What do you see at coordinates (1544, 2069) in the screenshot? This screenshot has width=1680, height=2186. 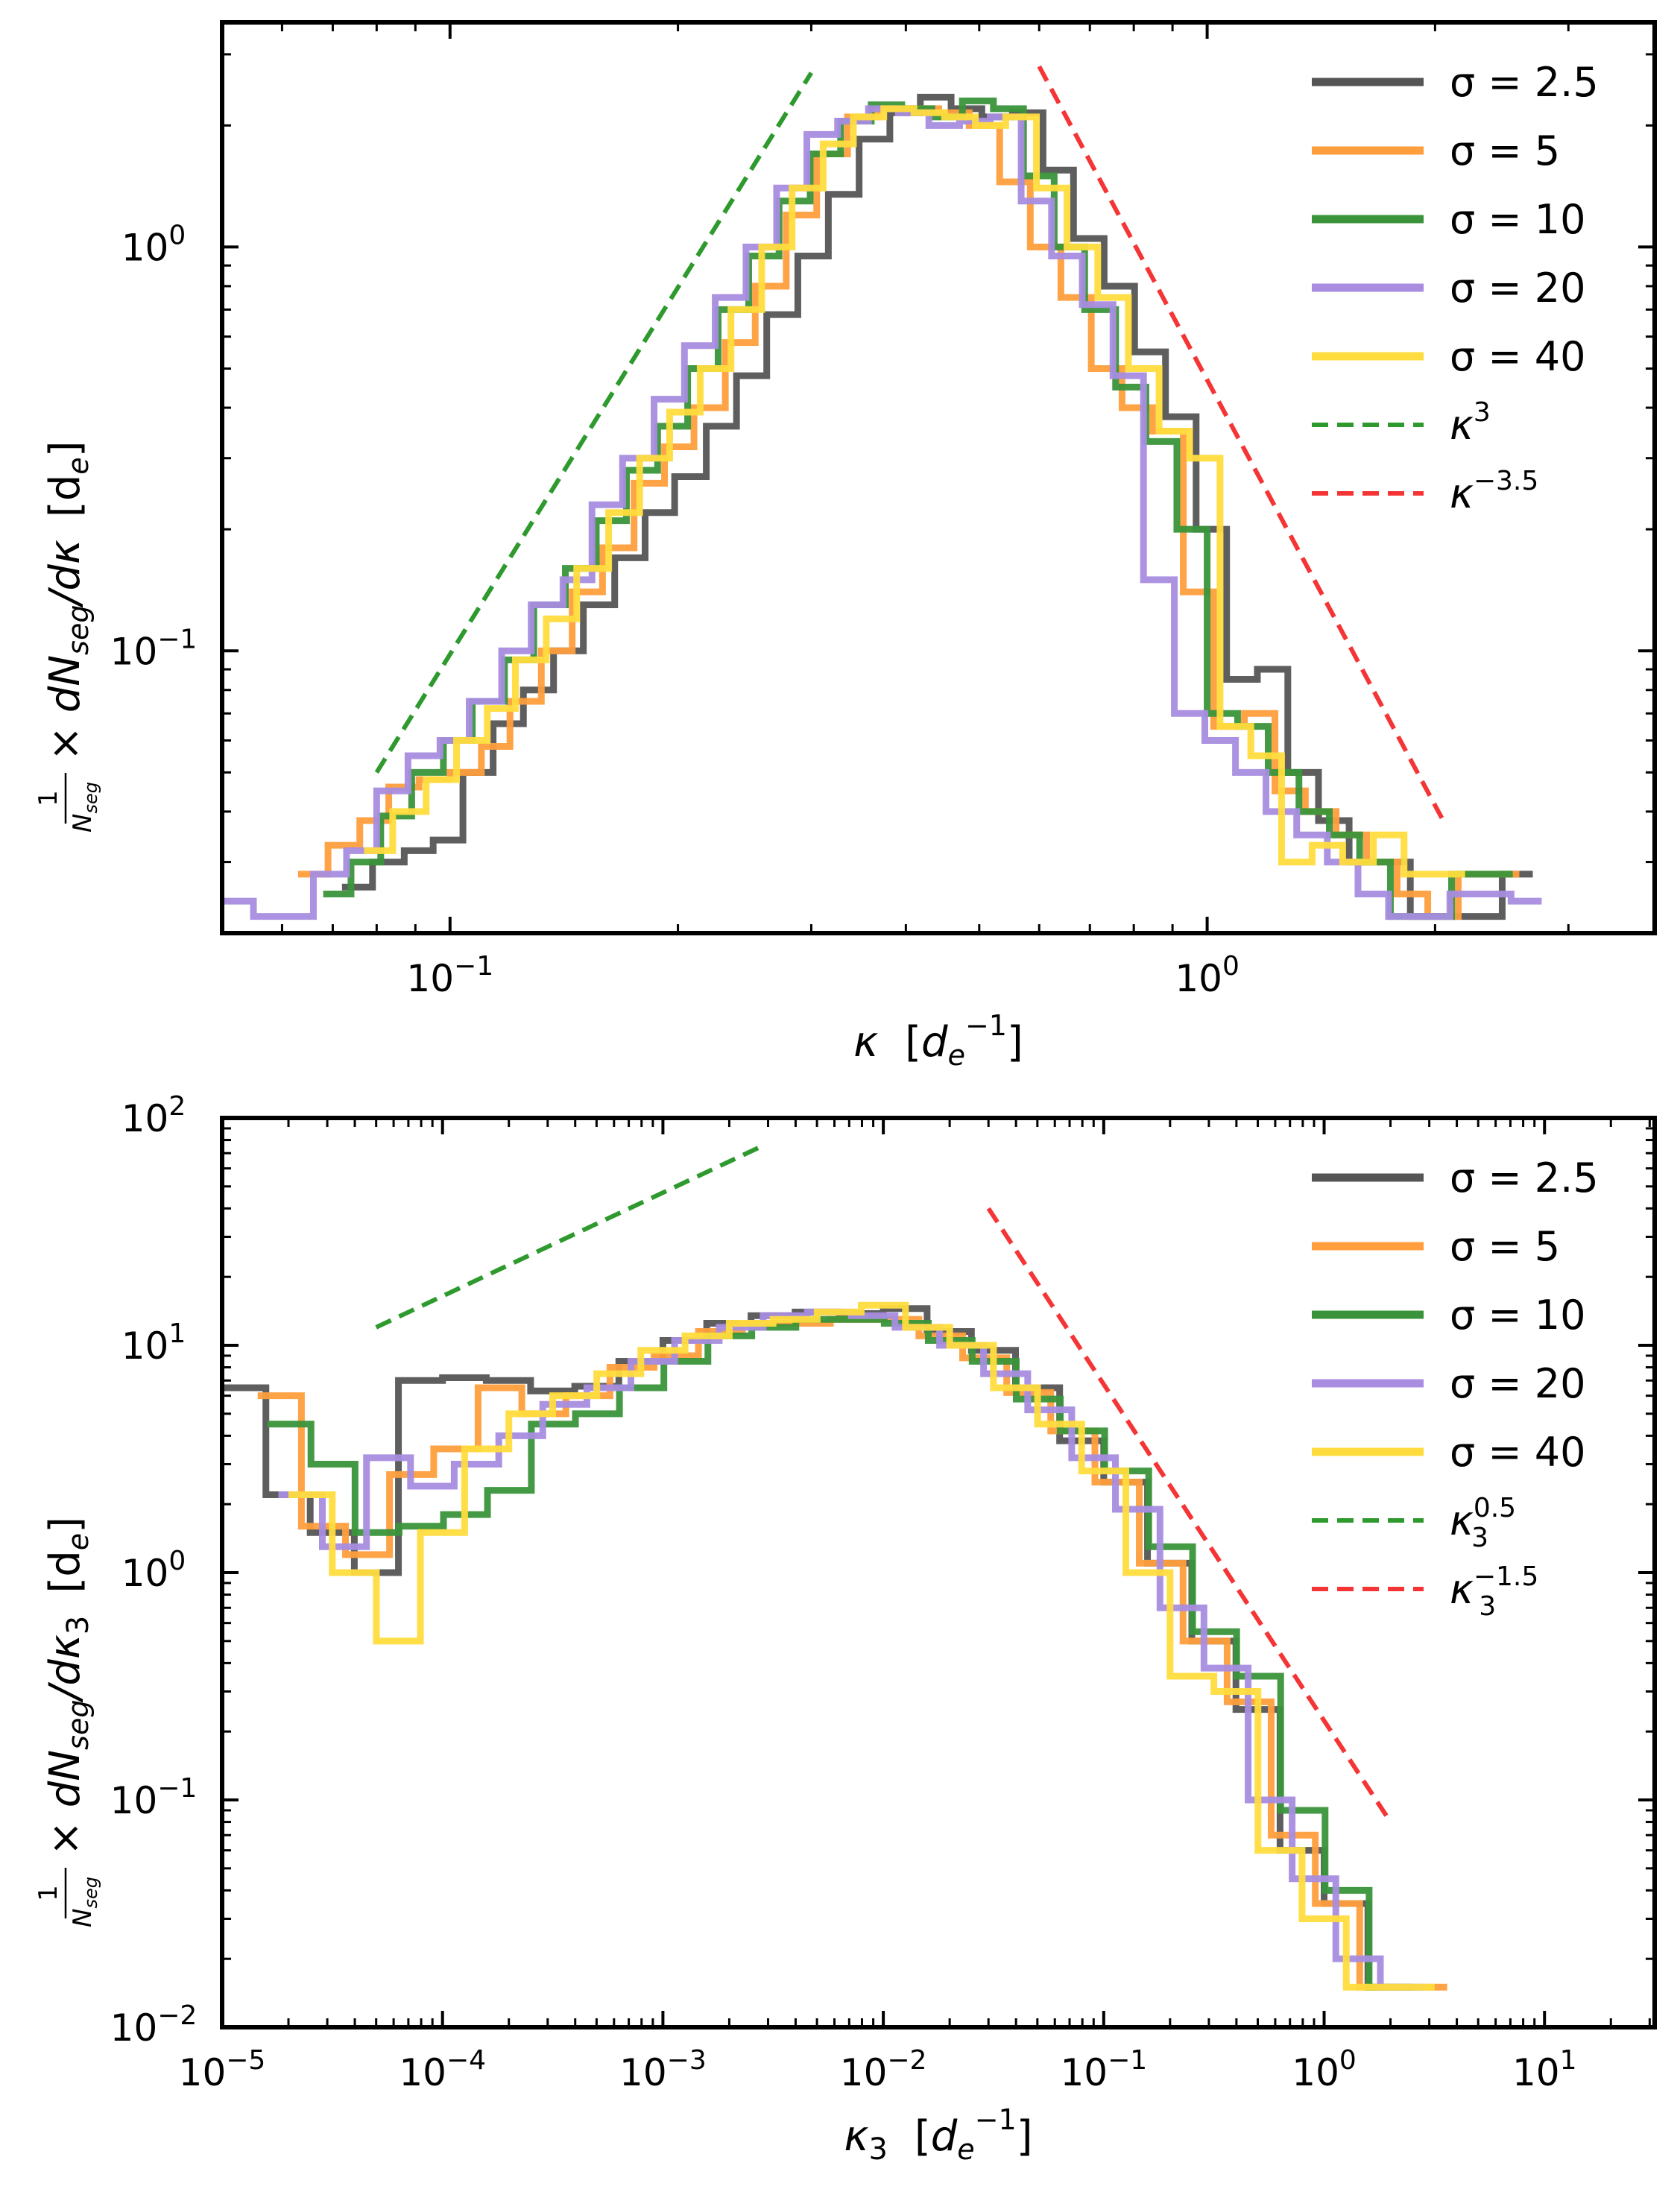 I see `x-tick-label: 10¹` at bounding box center [1544, 2069].